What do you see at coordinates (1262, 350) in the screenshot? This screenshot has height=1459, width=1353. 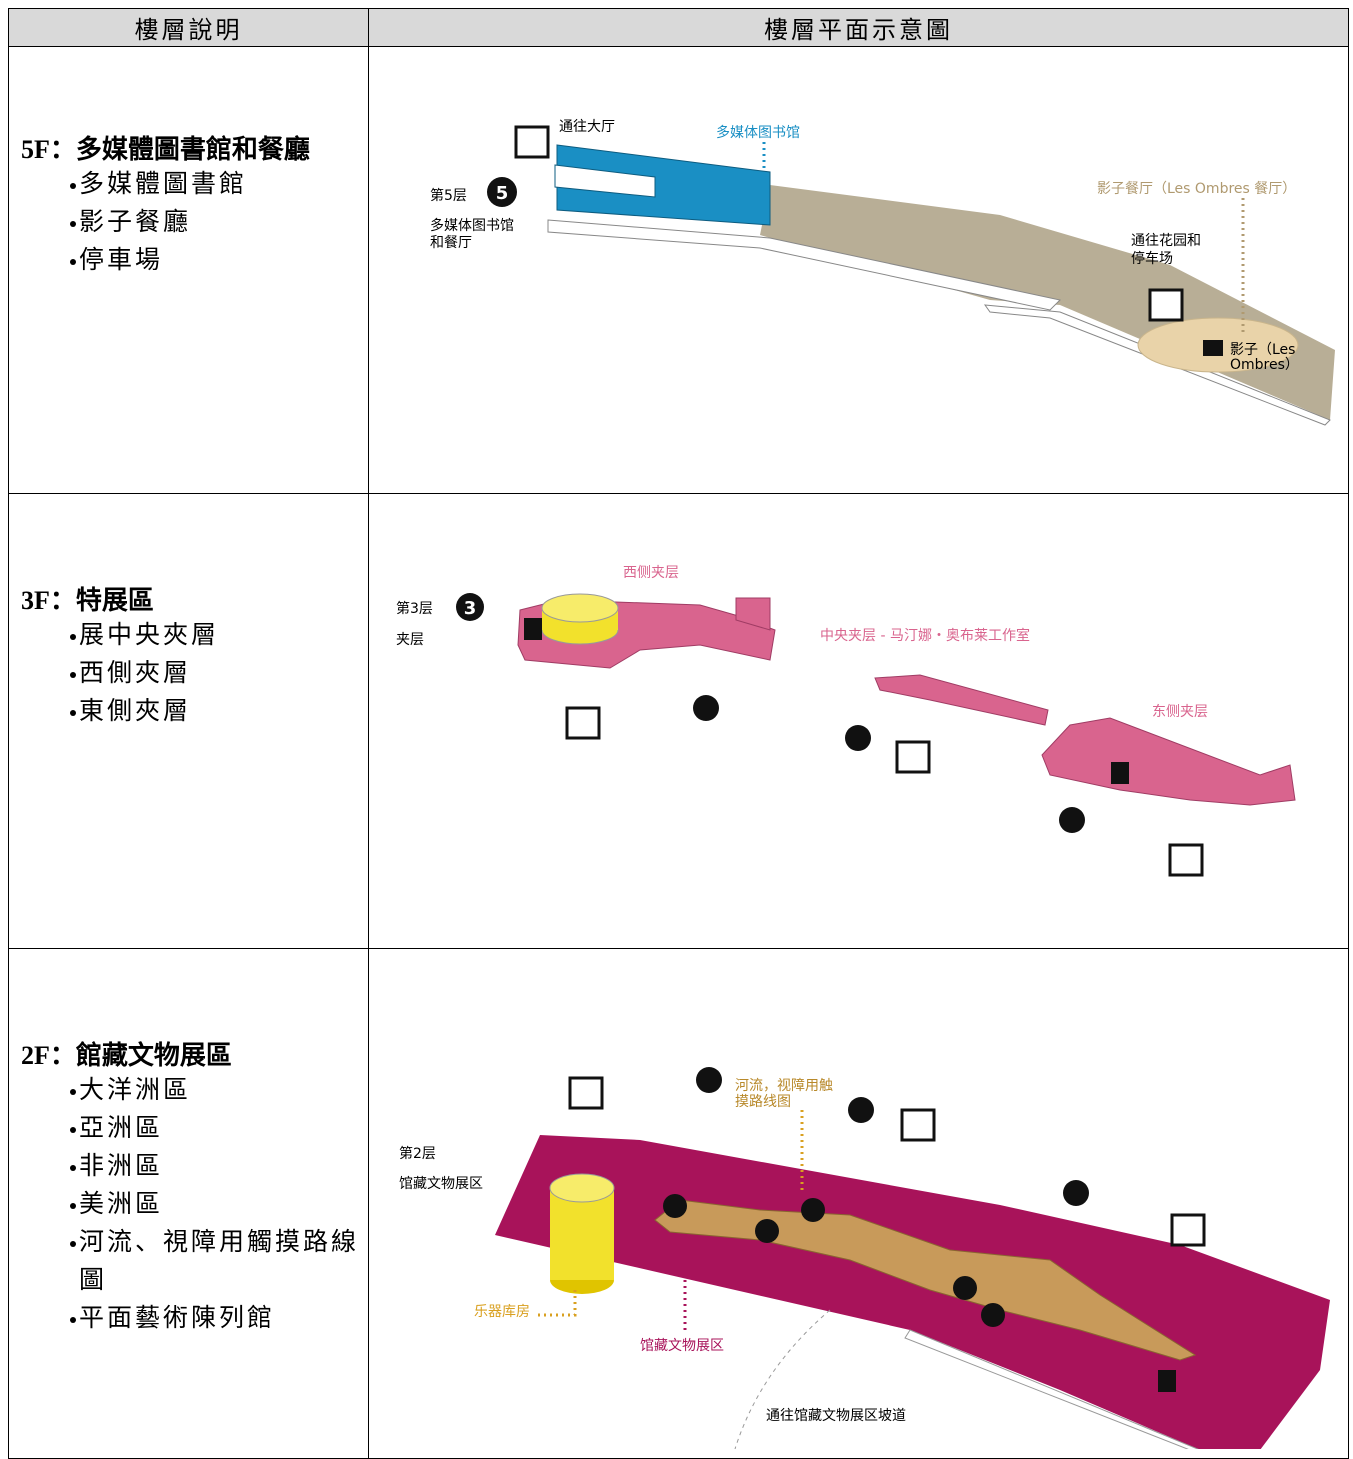 I see `plan-label: 影子（Les` at bounding box center [1262, 350].